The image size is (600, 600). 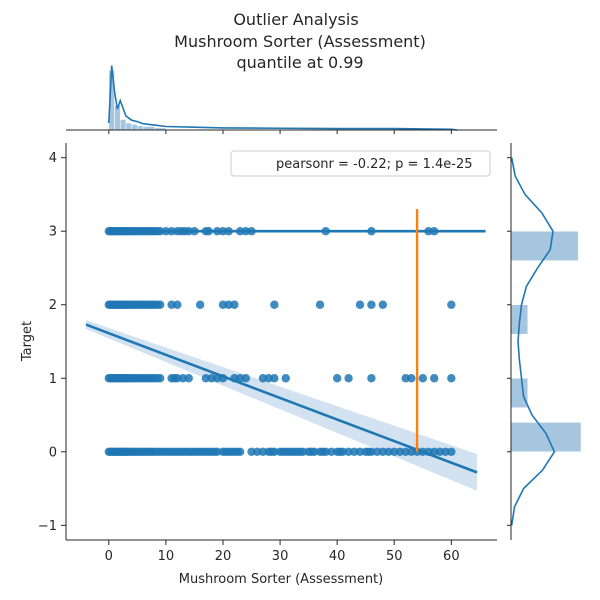 I want to click on x-tick-label: 50, so click(x=394, y=556).